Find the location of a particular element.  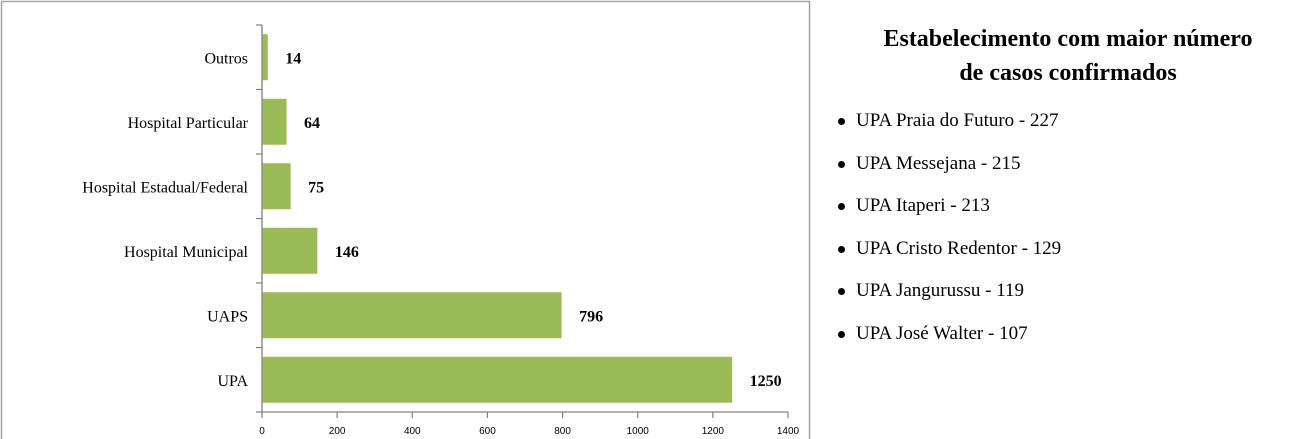

x-tick-label: 1400 is located at coordinates (788, 431).